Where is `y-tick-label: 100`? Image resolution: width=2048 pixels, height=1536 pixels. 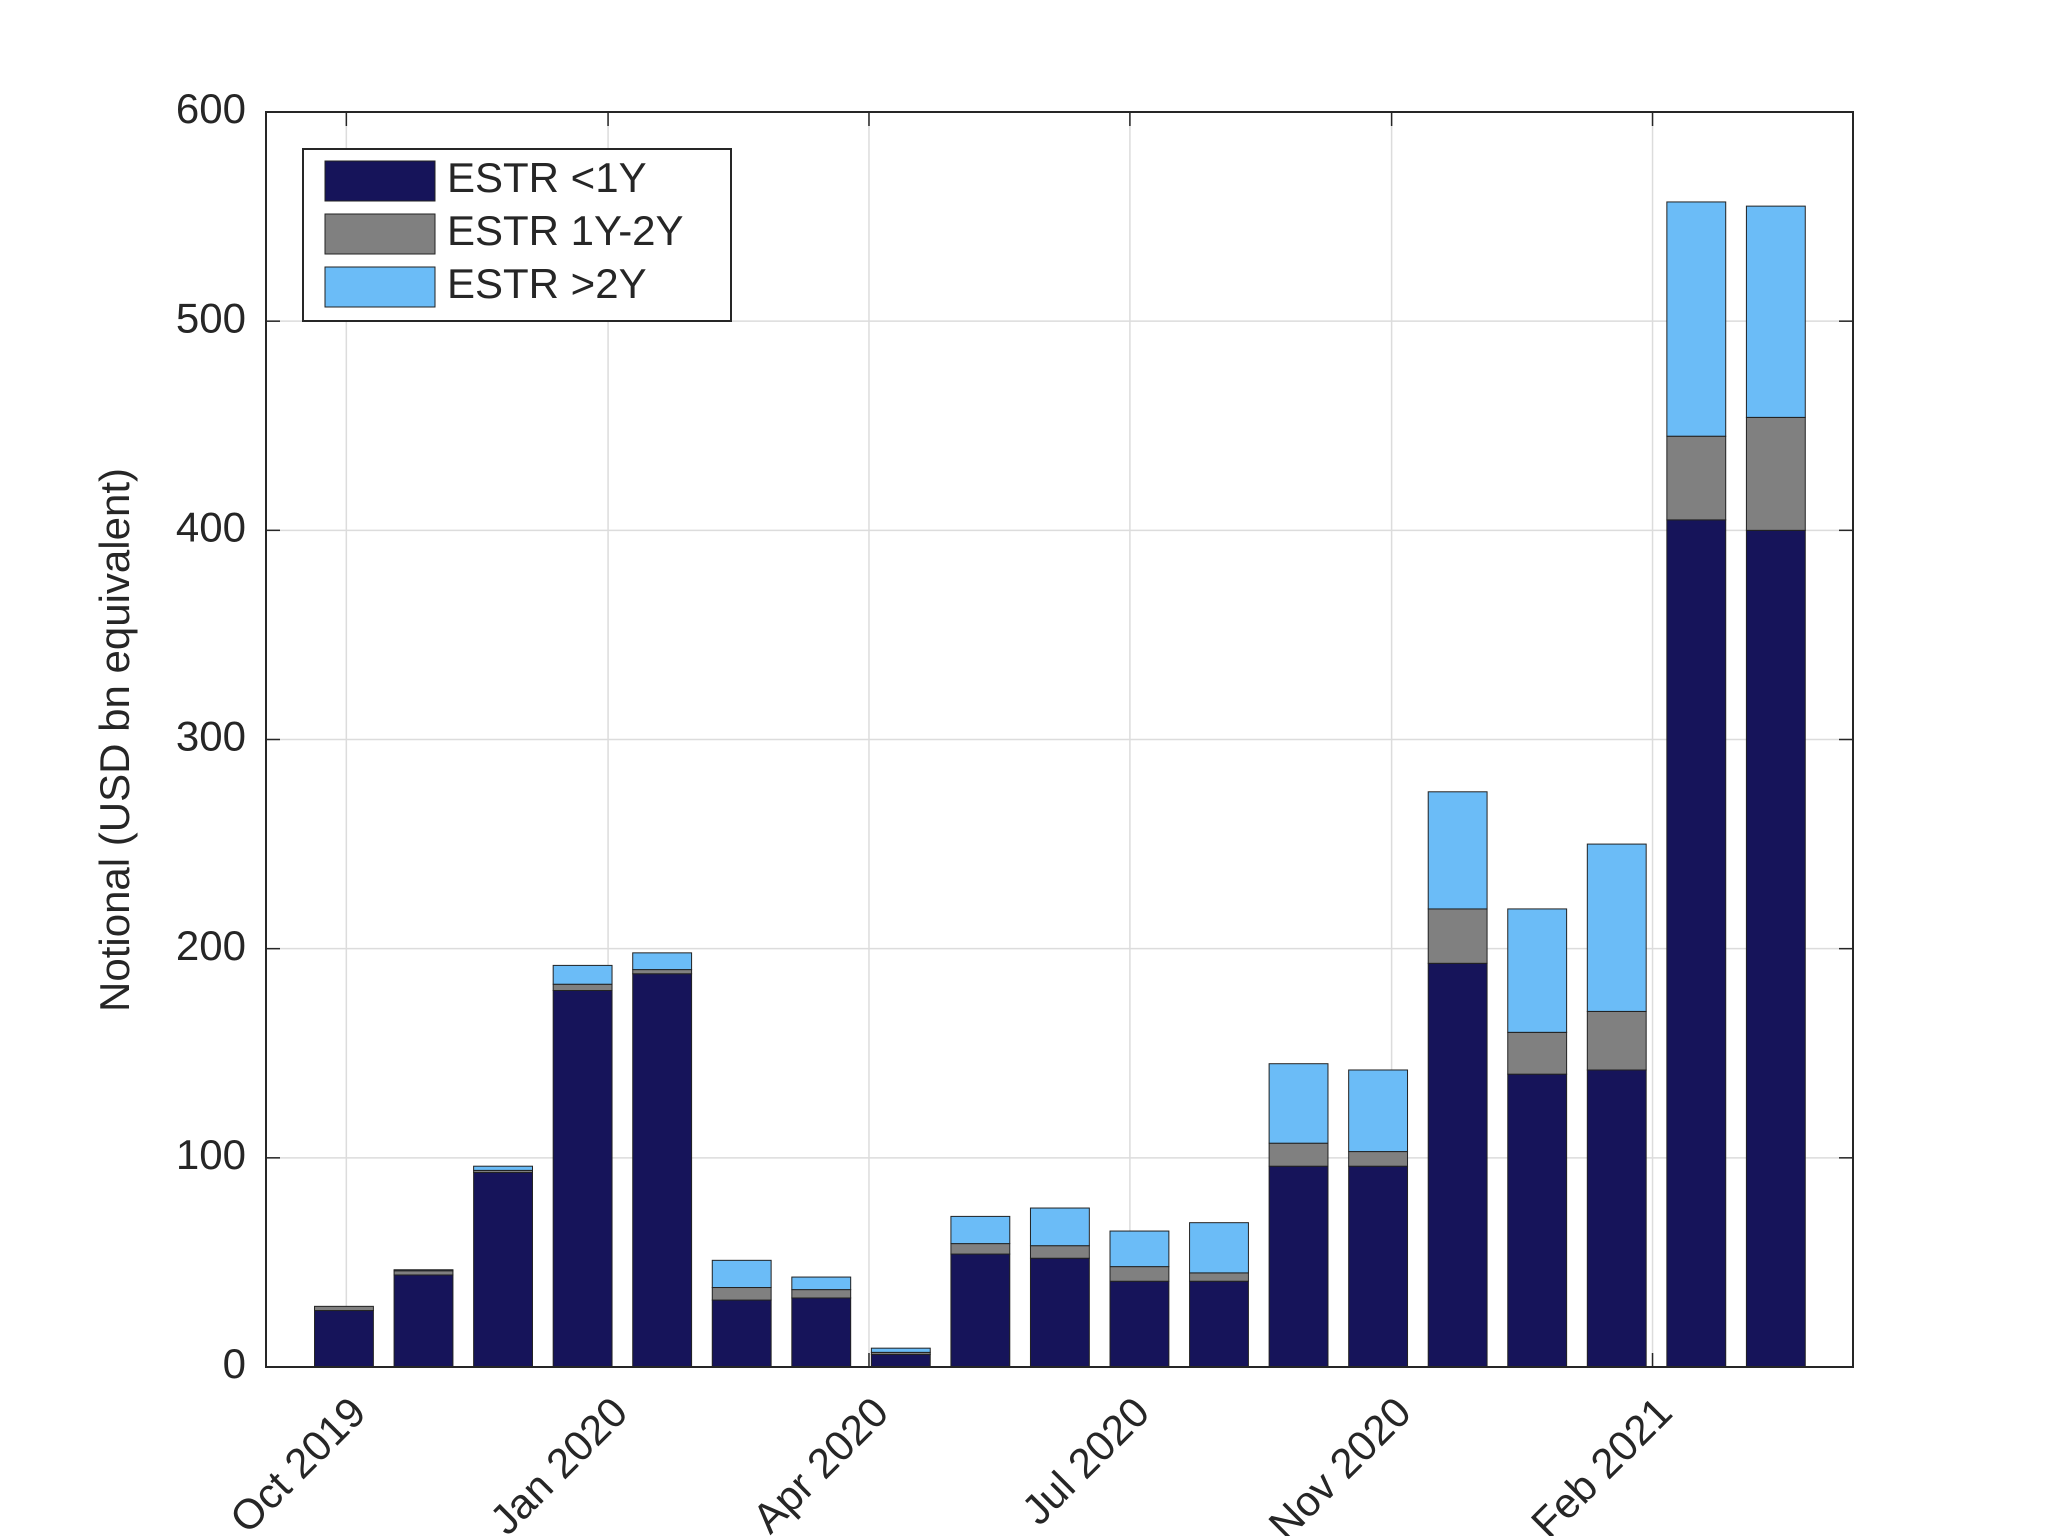 y-tick-label: 100 is located at coordinates (211, 1154).